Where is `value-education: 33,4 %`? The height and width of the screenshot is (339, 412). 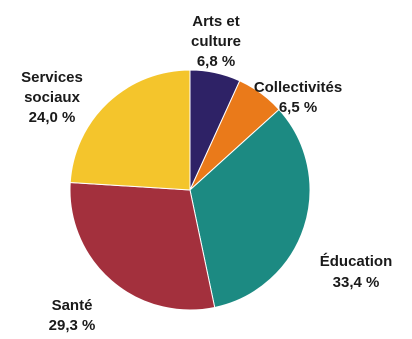
value-education: 33,4 % is located at coordinates (356, 282).